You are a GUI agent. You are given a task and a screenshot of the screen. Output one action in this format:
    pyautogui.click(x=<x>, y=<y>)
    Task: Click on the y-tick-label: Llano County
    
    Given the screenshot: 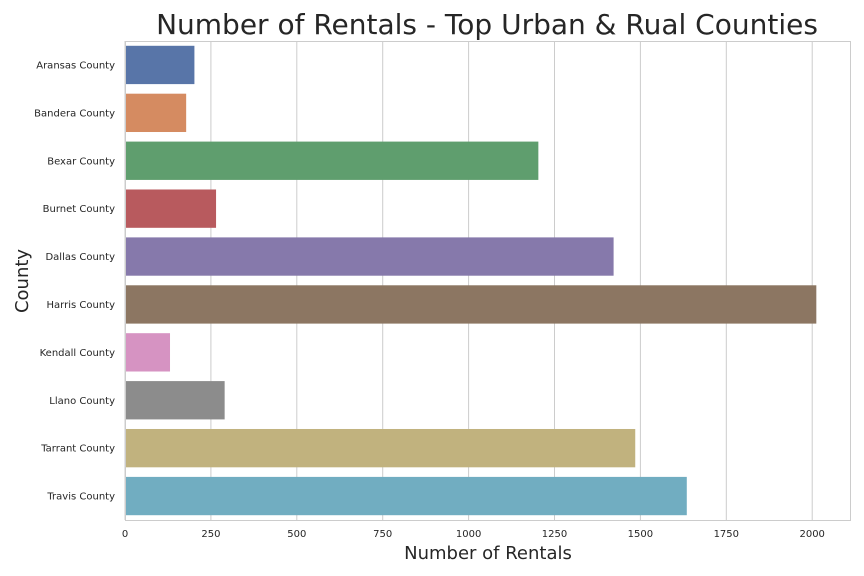 What is the action you would take?
    pyautogui.click(x=82, y=401)
    